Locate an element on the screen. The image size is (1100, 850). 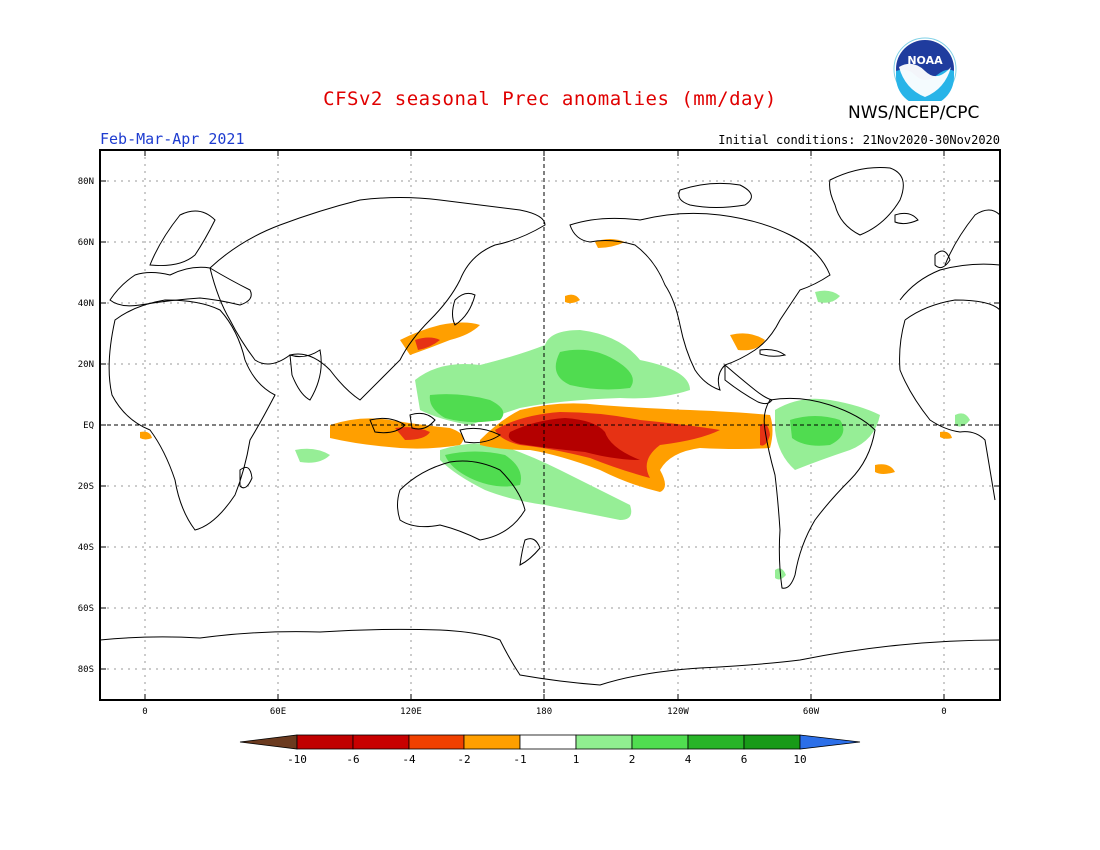
wet-atlantic-eq is located at coordinates (962, 420).